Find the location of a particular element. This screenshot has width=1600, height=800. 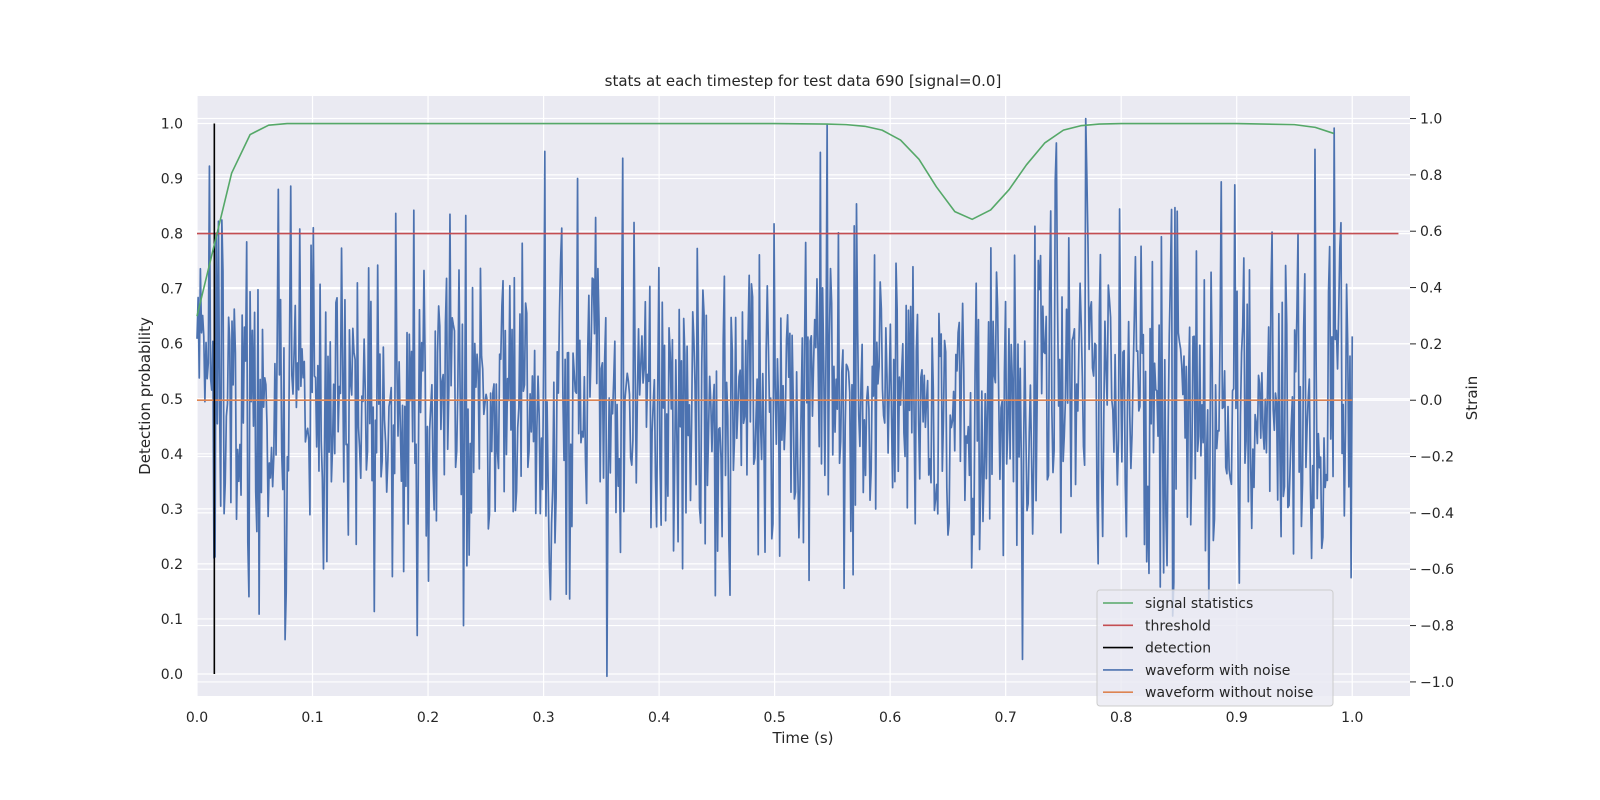

y2-tick-label: 0.0 is located at coordinates (1431, 401).